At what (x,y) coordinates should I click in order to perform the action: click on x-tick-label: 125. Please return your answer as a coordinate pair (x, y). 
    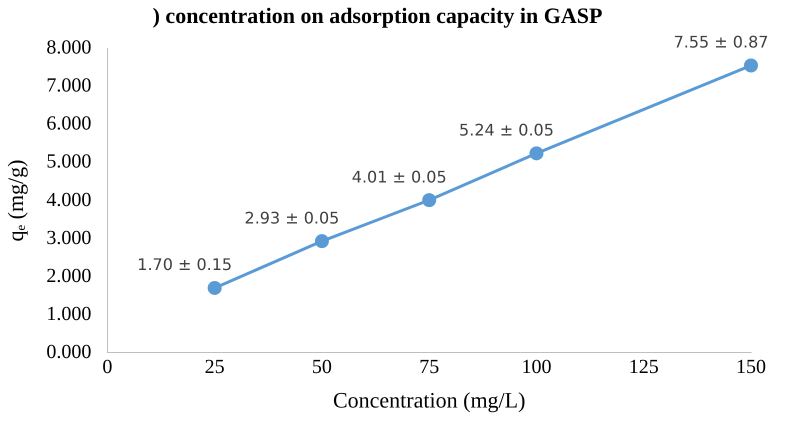
    Looking at the image, I should click on (643, 367).